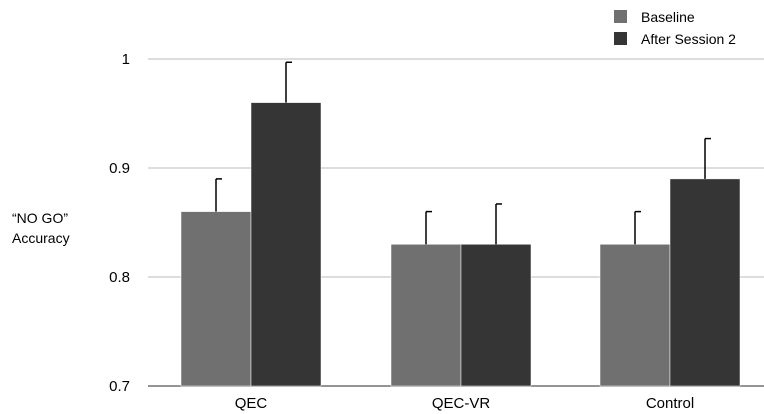 The width and height of the screenshot is (764, 414). I want to click on bar-after-session-2-qec-vr, so click(496, 315).